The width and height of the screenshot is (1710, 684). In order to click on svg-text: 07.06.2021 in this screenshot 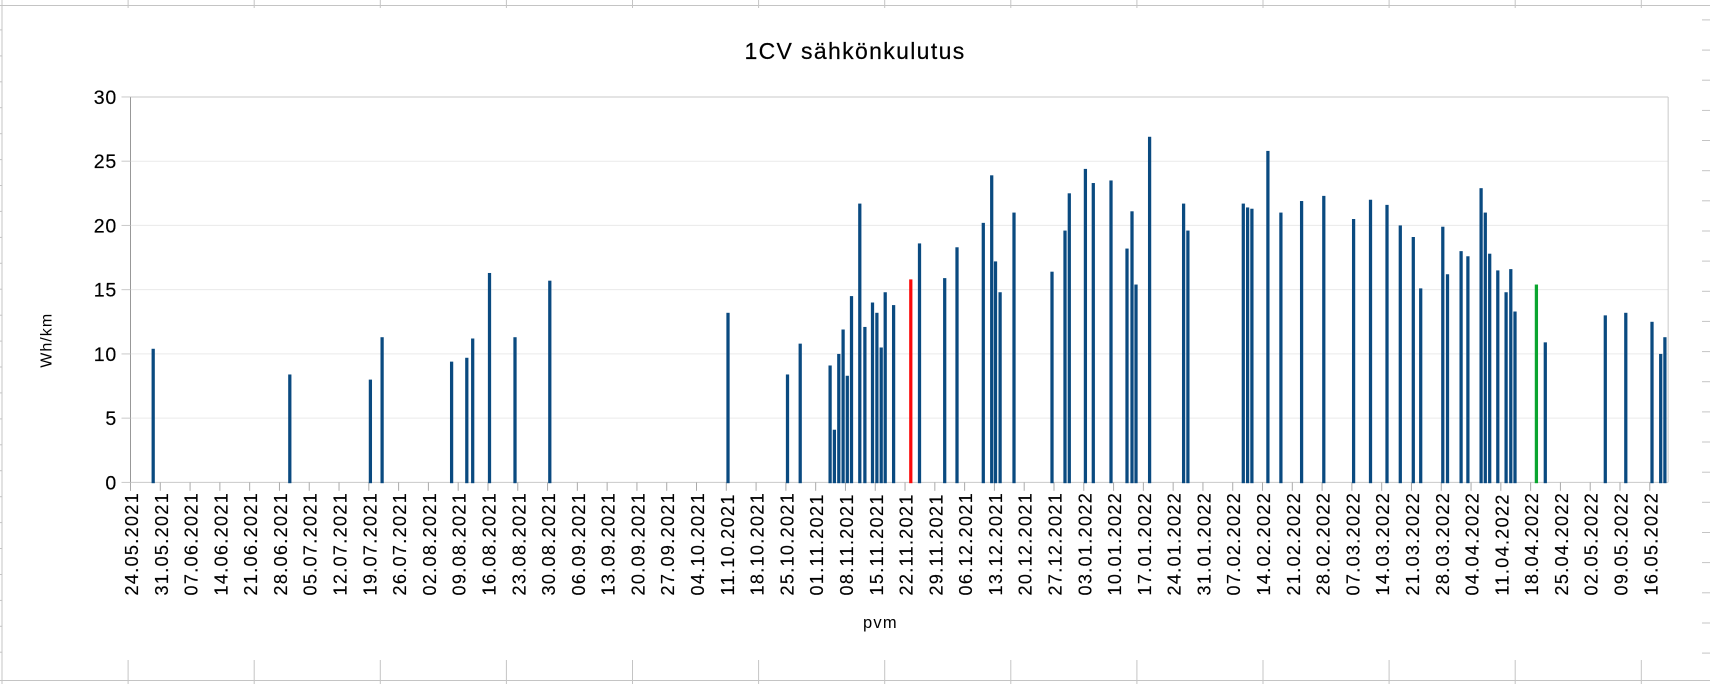, I will do `click(192, 544)`.